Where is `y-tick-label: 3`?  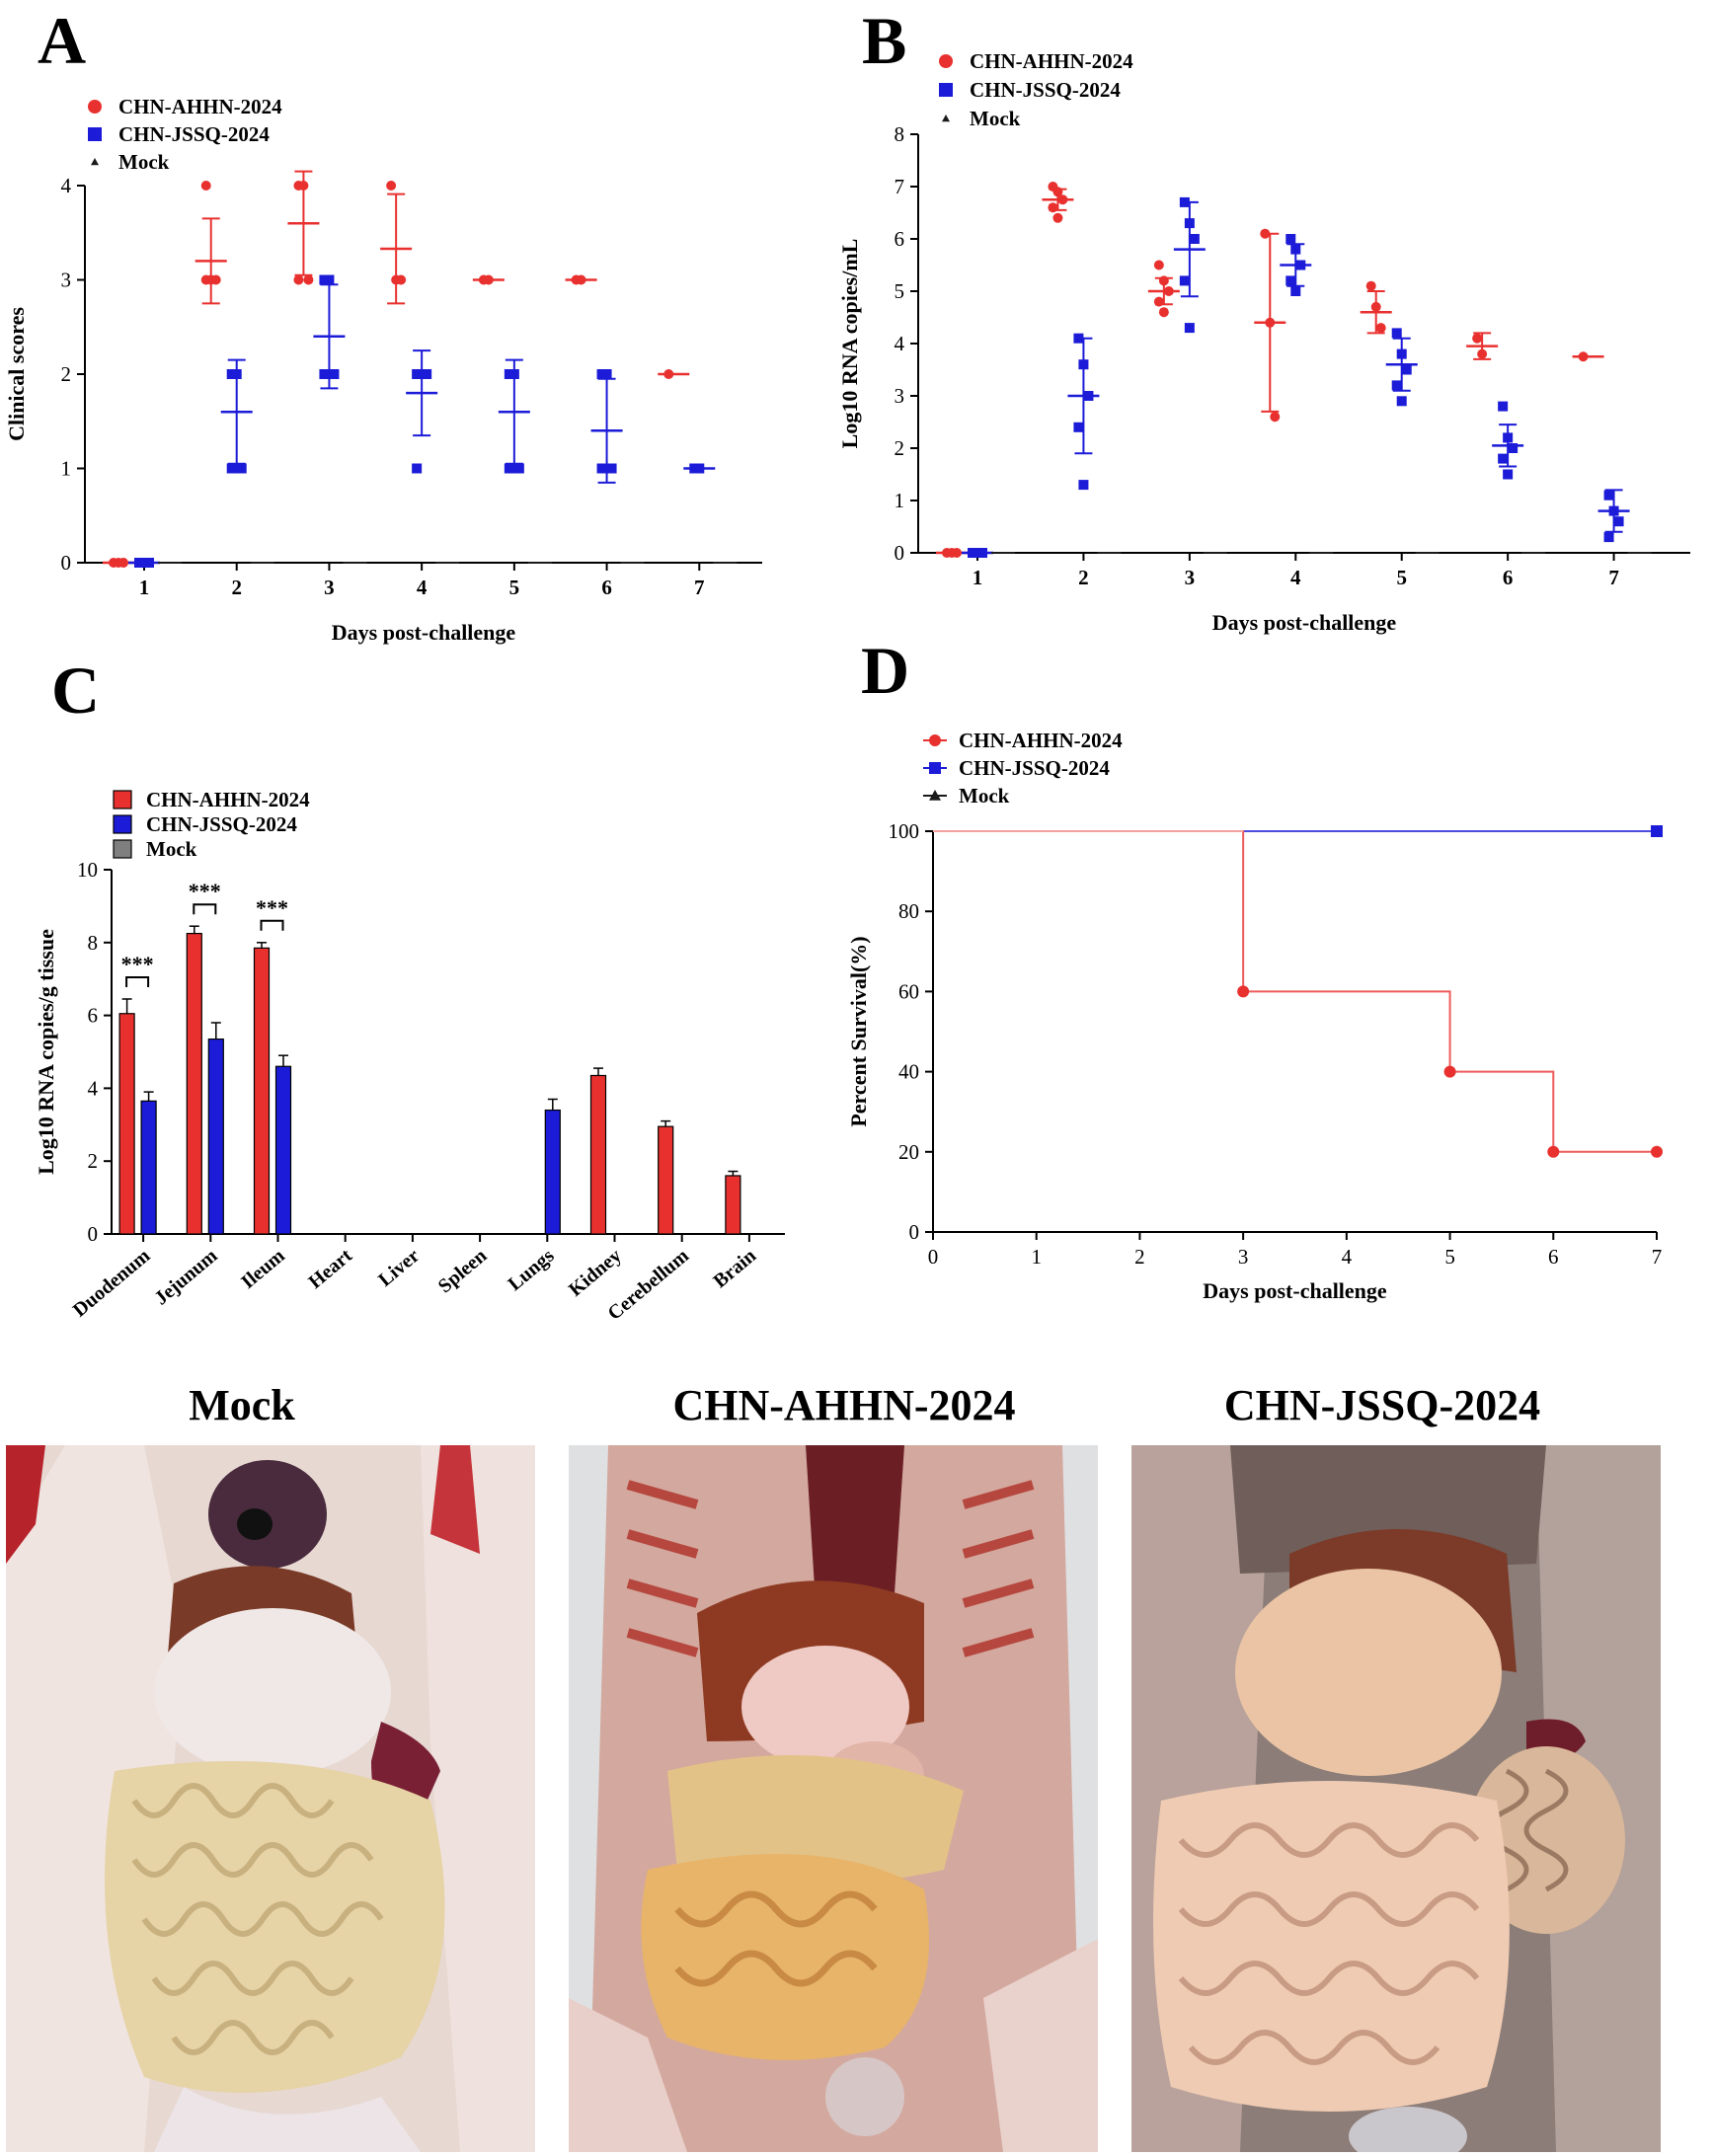 y-tick-label: 3 is located at coordinates (66, 280).